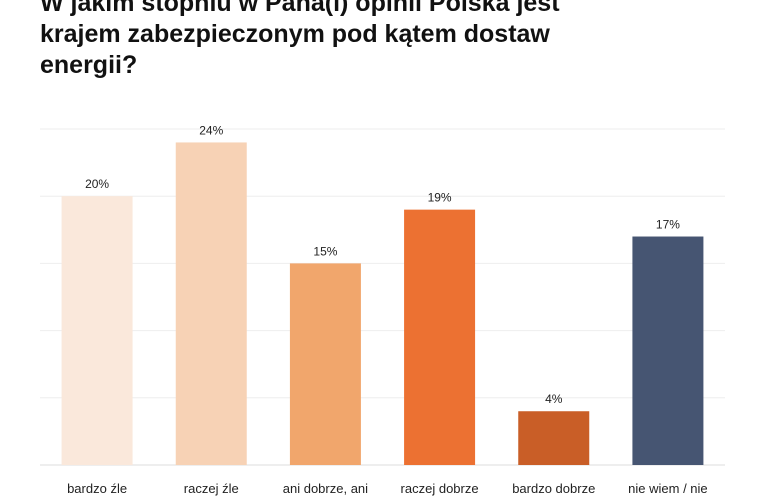  I want to click on category-label: raczej dobrze, so click(440, 488).